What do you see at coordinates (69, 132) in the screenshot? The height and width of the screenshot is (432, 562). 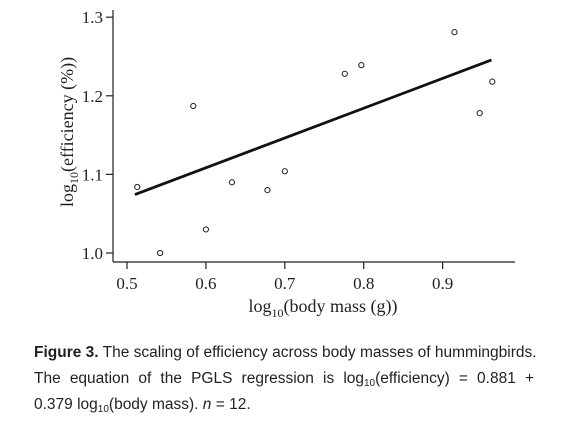 I see `y-axis-title: log10(efficiency (%))` at bounding box center [69, 132].